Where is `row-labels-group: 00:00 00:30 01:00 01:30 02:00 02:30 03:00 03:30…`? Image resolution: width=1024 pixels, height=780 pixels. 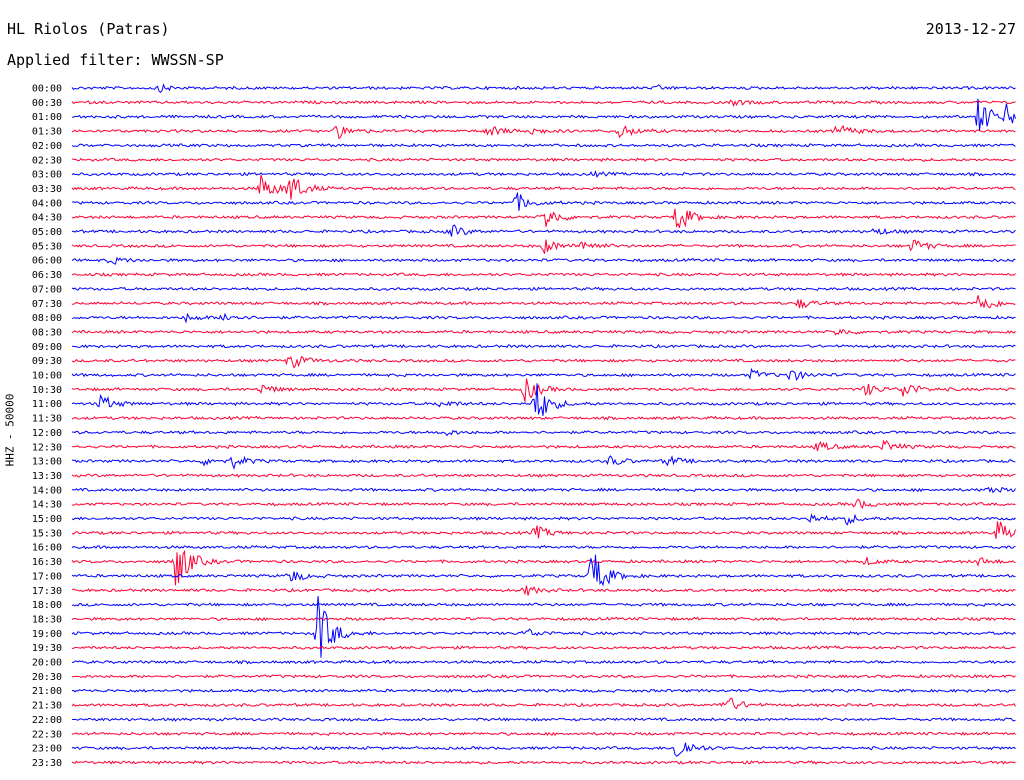 row-labels-group: 00:00 00:30 01:00 01:30 02:00 02:30 03:00 03:30… is located at coordinates (47, 426).